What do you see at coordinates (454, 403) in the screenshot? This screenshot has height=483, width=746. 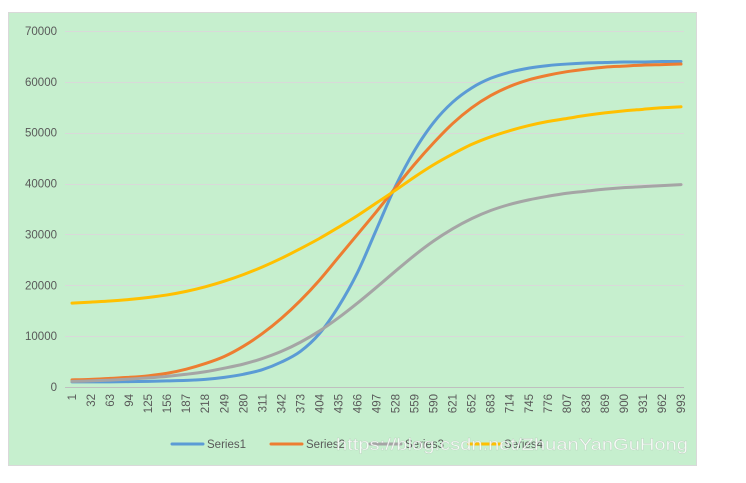 I see `x-tick-label: 621` at bounding box center [454, 403].